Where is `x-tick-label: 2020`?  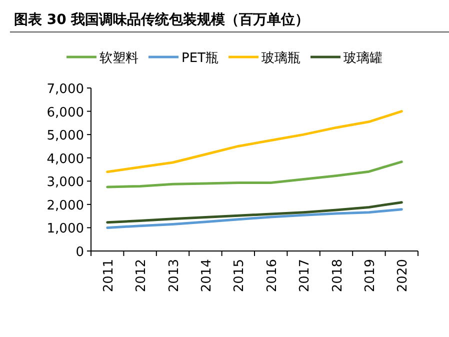 x-tick-label: 2020 is located at coordinates (403, 275).